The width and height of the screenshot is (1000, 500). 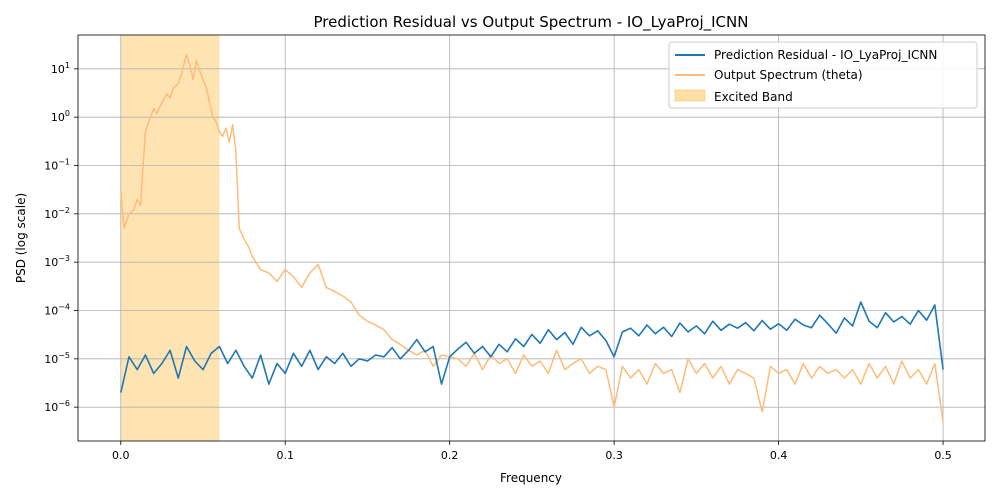 What do you see at coordinates (57, 165) in the screenshot?
I see `y-tick-label: 10⁻¹` at bounding box center [57, 165].